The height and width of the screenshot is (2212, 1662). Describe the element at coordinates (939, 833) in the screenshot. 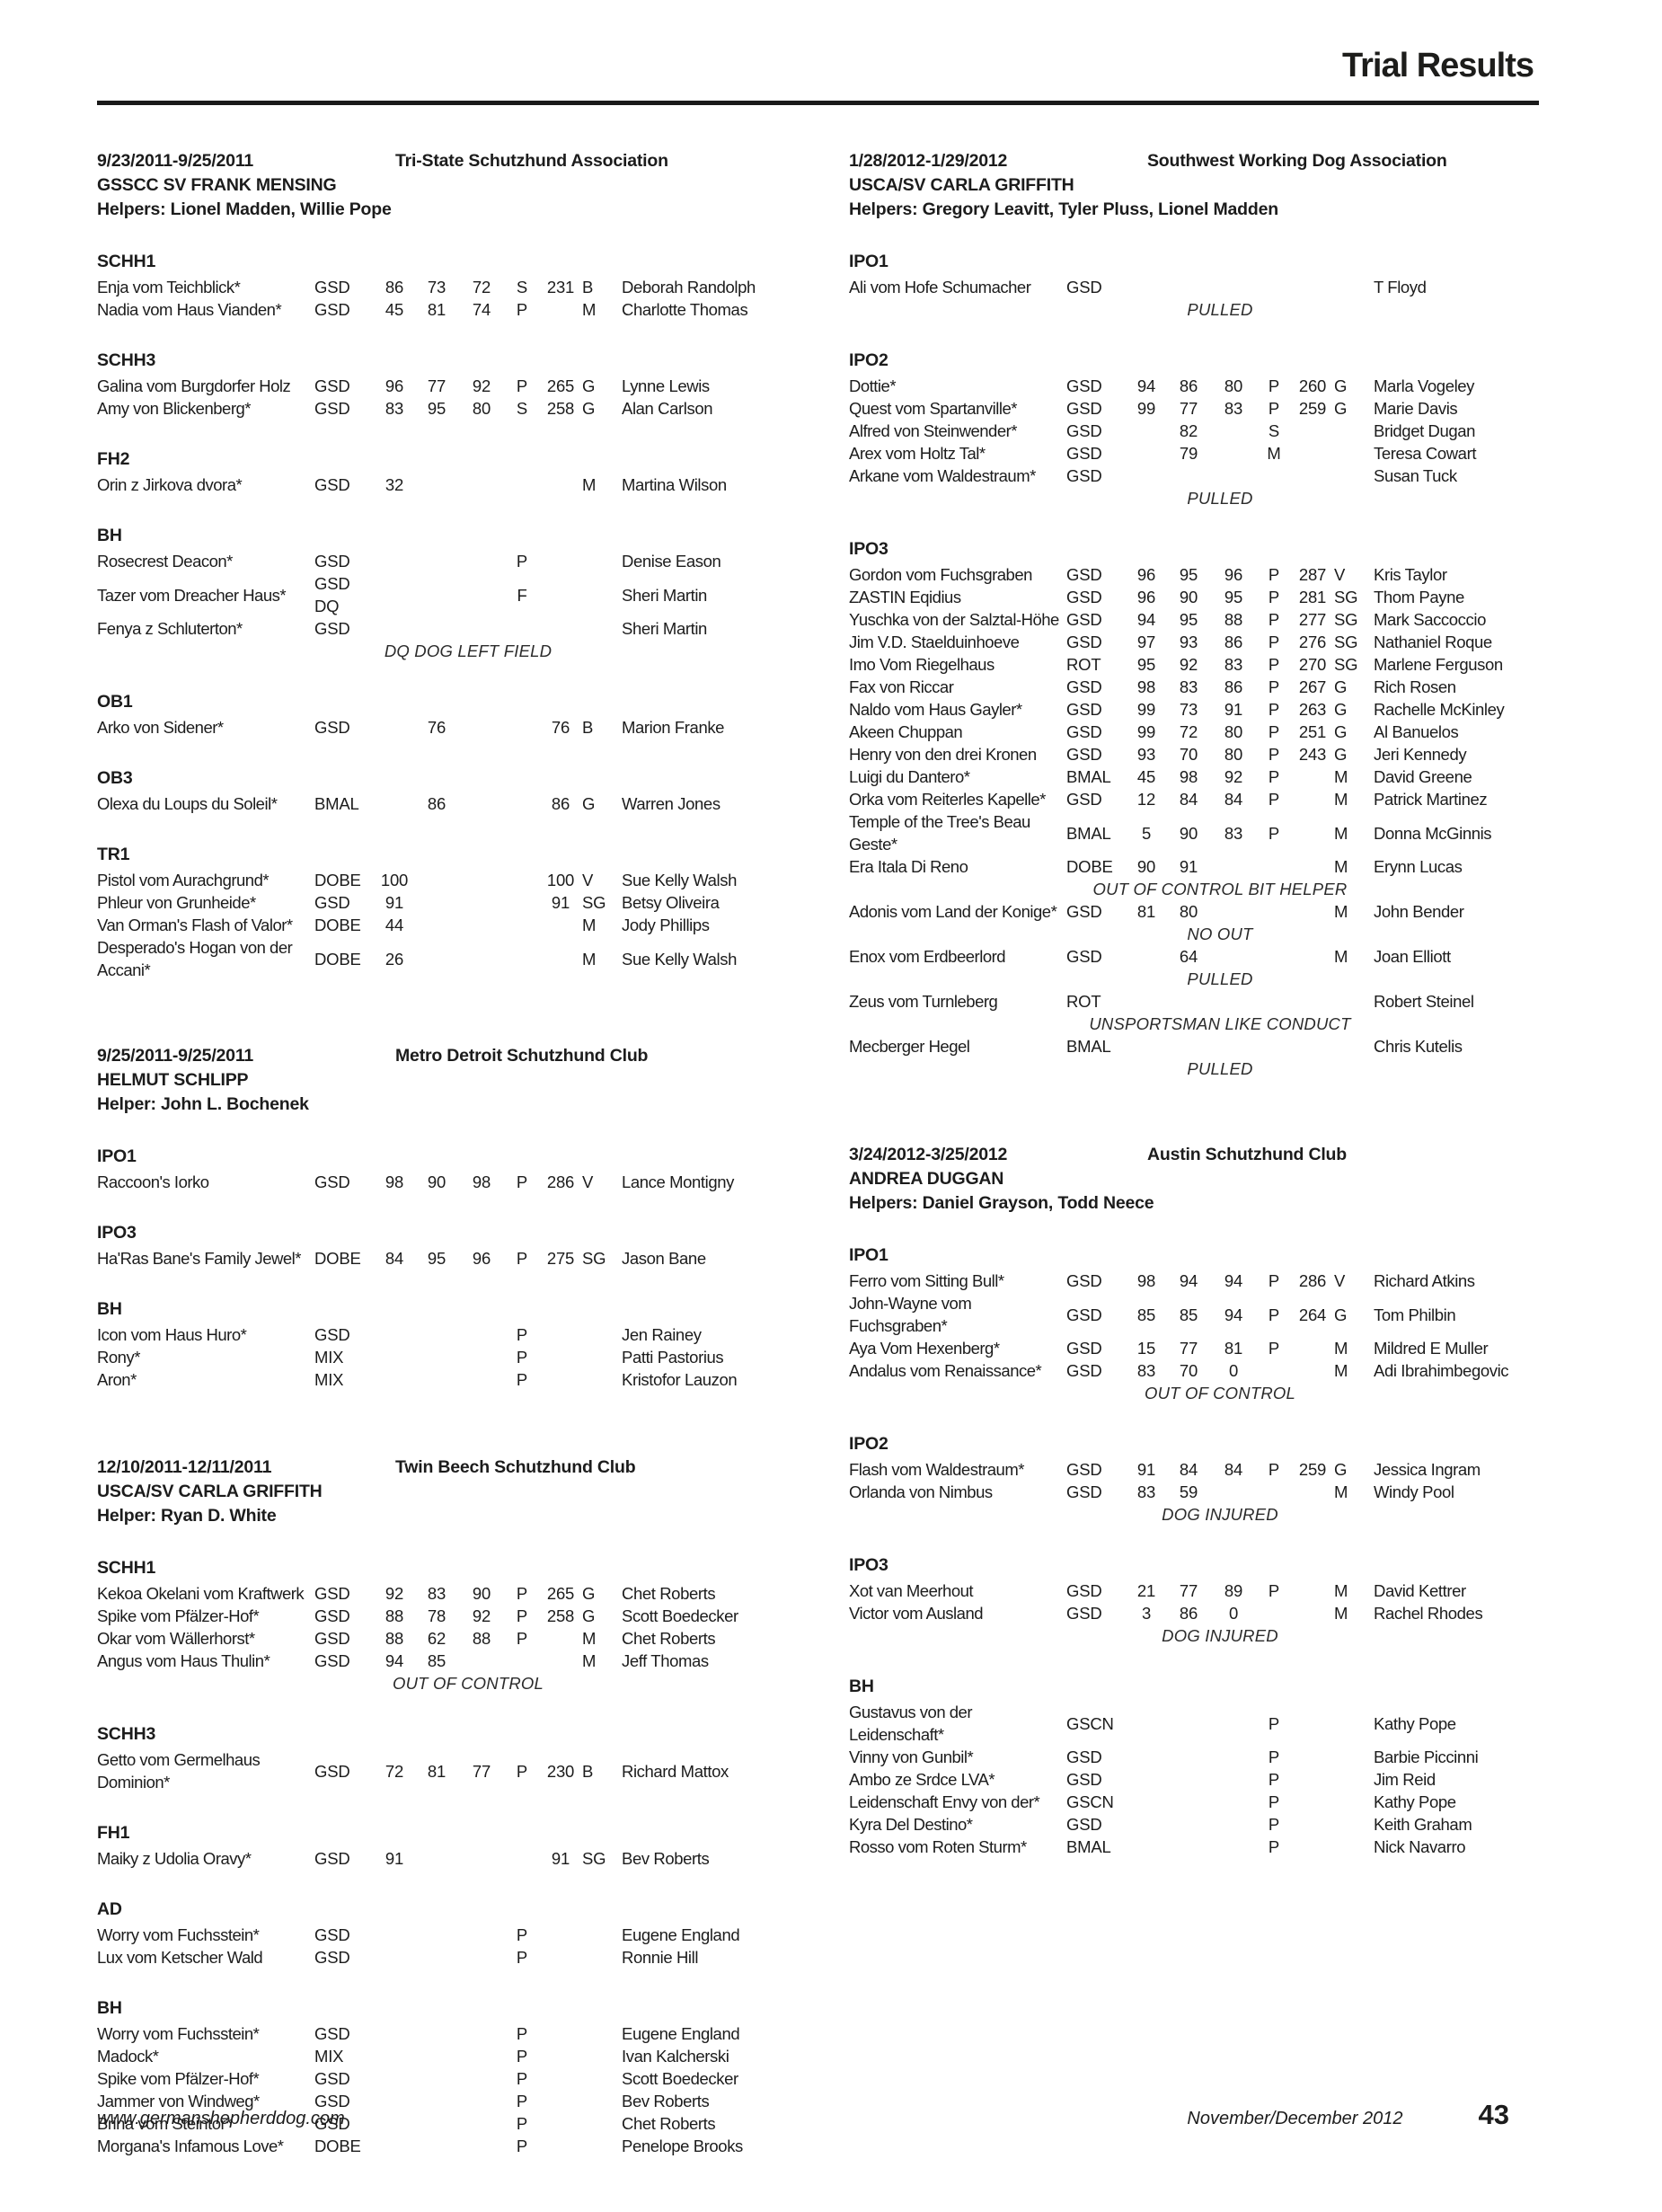

I see `dog-name: Temple of the Tree's Beau Geste*` at that location.